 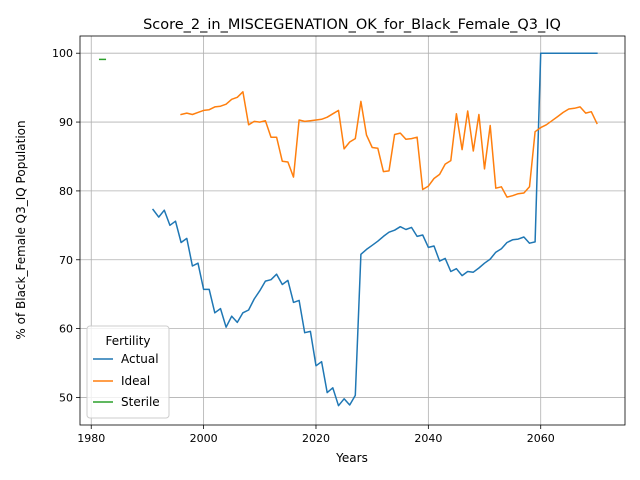 I want to click on x-tick-label: 2000, so click(x=204, y=438).